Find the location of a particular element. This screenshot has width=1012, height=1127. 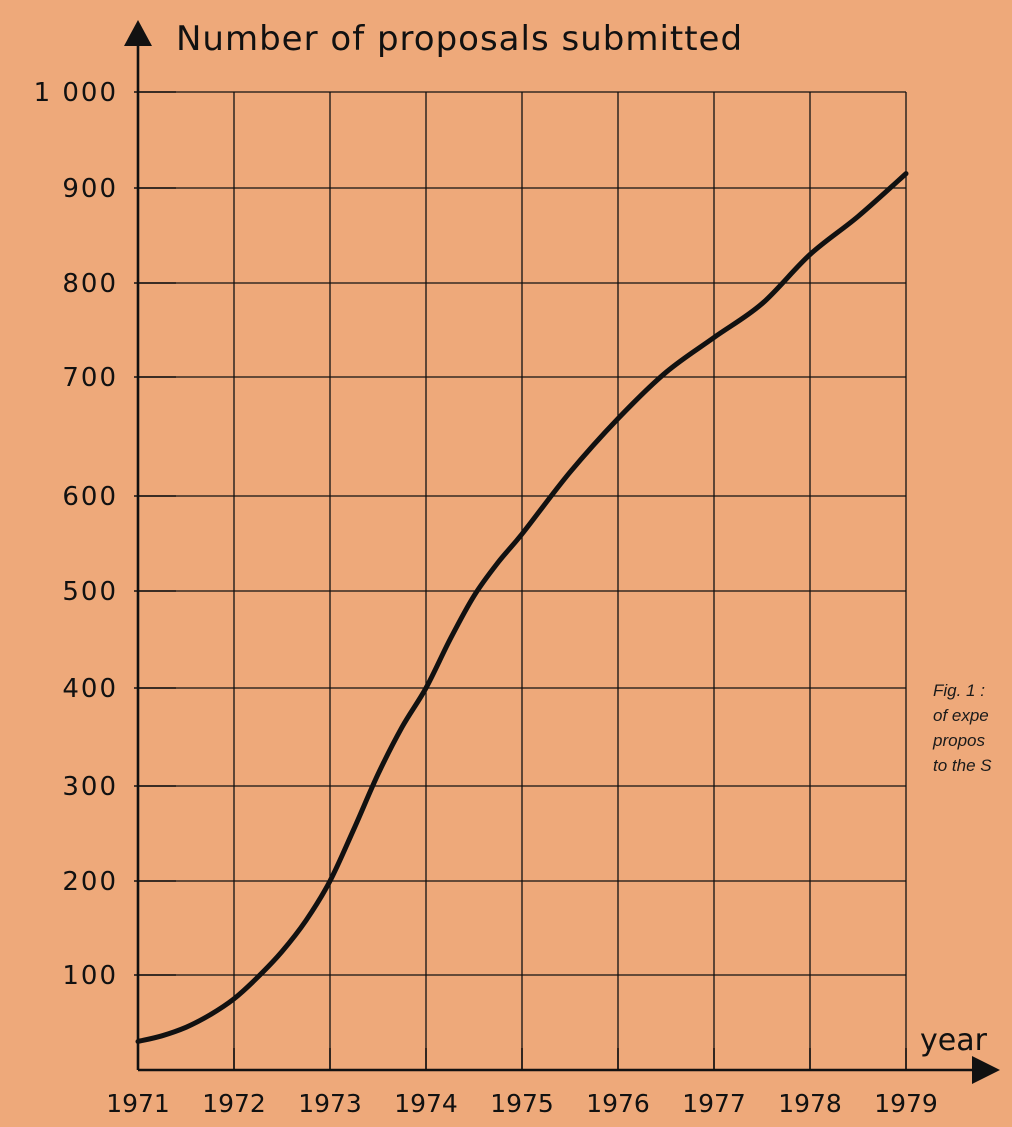

x-tick-label: 1973 is located at coordinates (330, 1103).